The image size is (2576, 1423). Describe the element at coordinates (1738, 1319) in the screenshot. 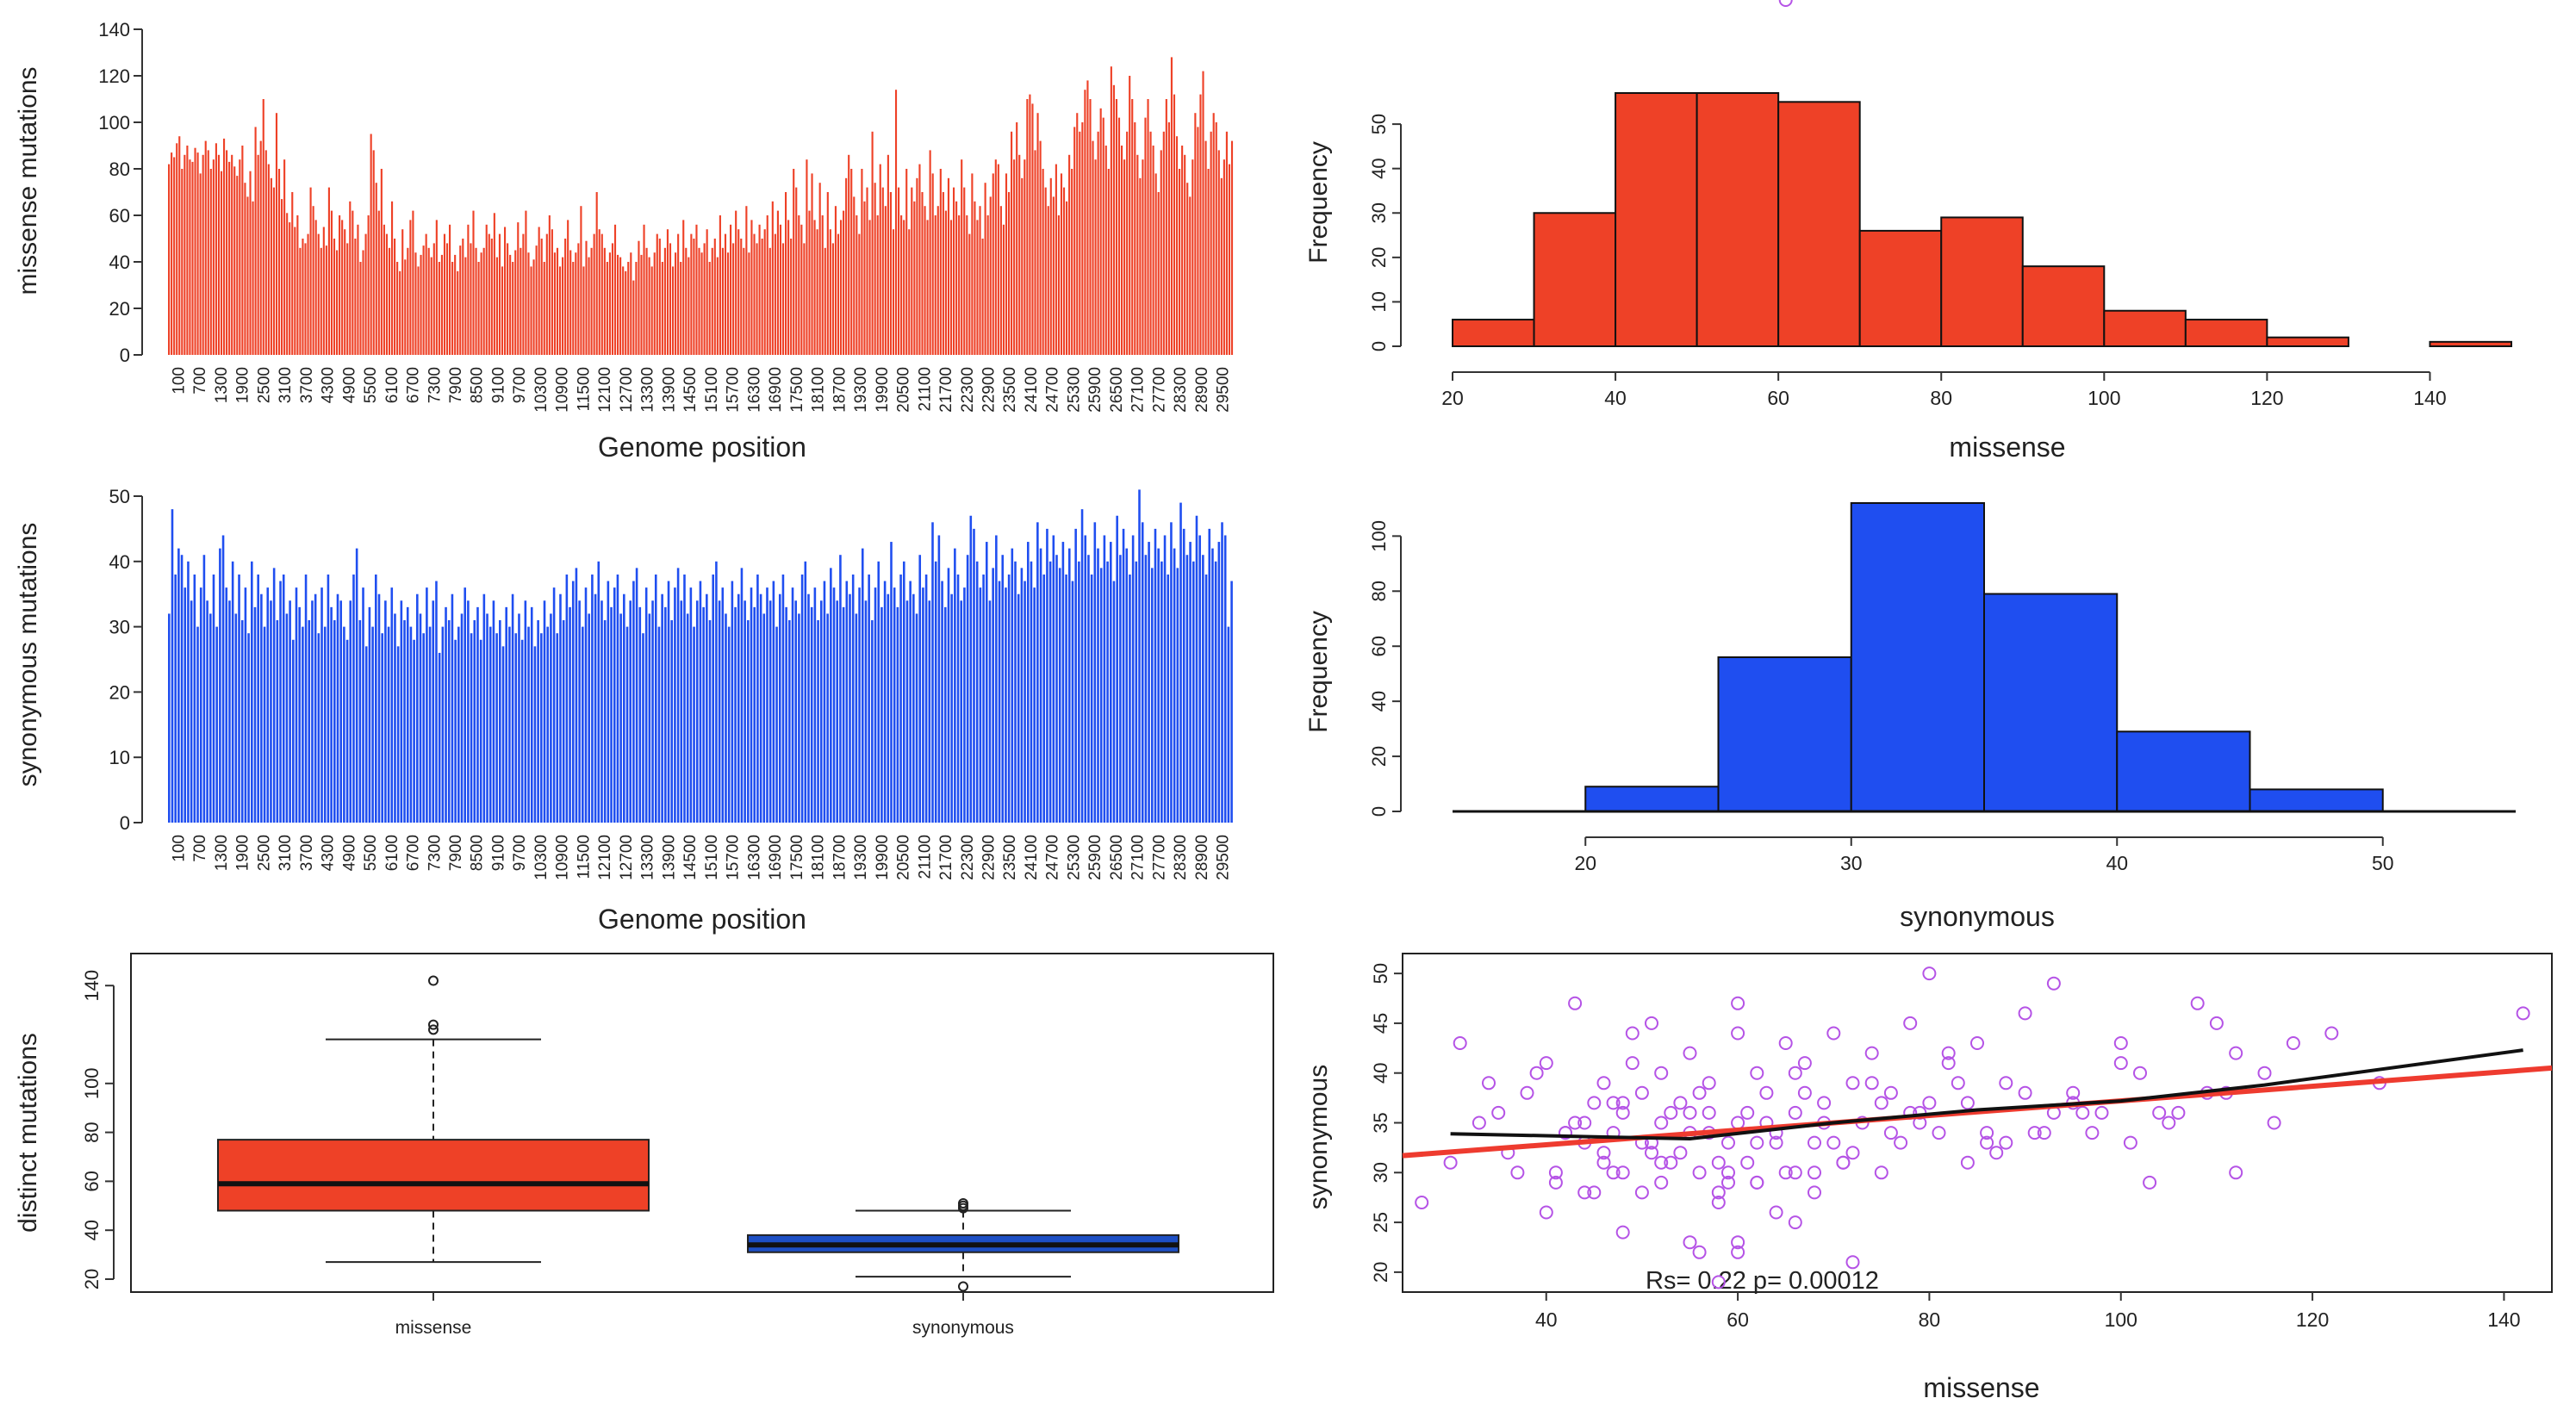

I see `scatter-x-tick-label: 60` at that location.